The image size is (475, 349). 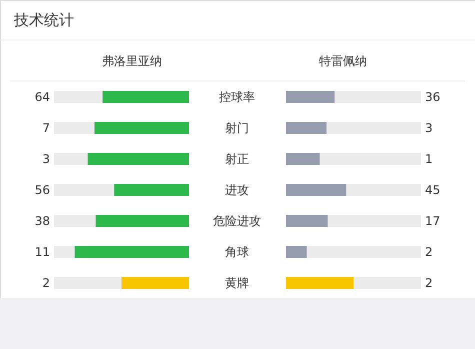 I want to click on data-label: 11, so click(x=42, y=252).